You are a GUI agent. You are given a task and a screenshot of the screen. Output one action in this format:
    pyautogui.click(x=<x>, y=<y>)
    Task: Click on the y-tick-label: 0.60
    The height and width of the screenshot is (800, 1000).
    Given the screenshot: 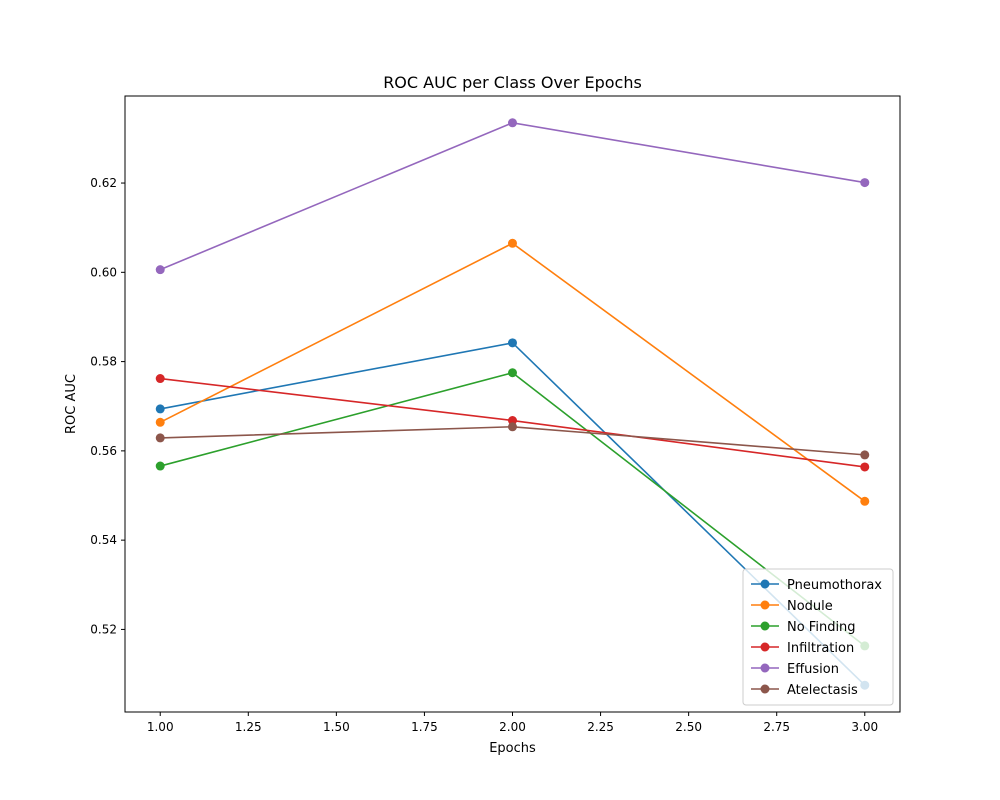 What is the action you would take?
    pyautogui.click(x=103, y=272)
    